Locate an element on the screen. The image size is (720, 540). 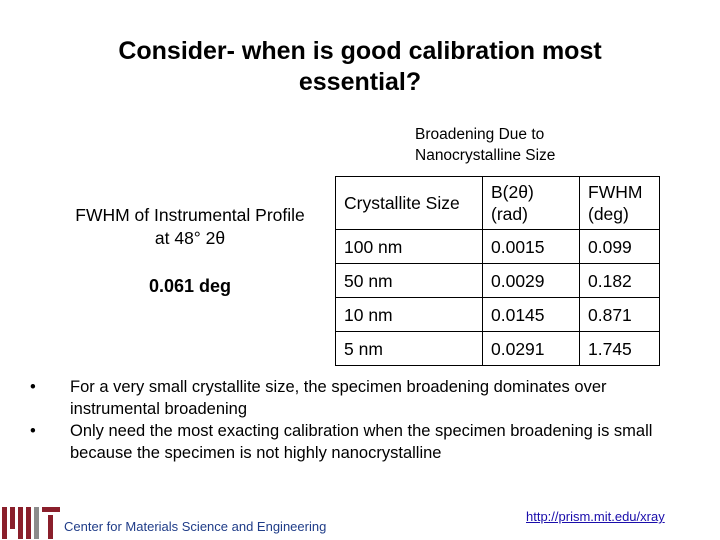
instrumental-label-line2: at 48° 2θ is located at coordinates (190, 238).